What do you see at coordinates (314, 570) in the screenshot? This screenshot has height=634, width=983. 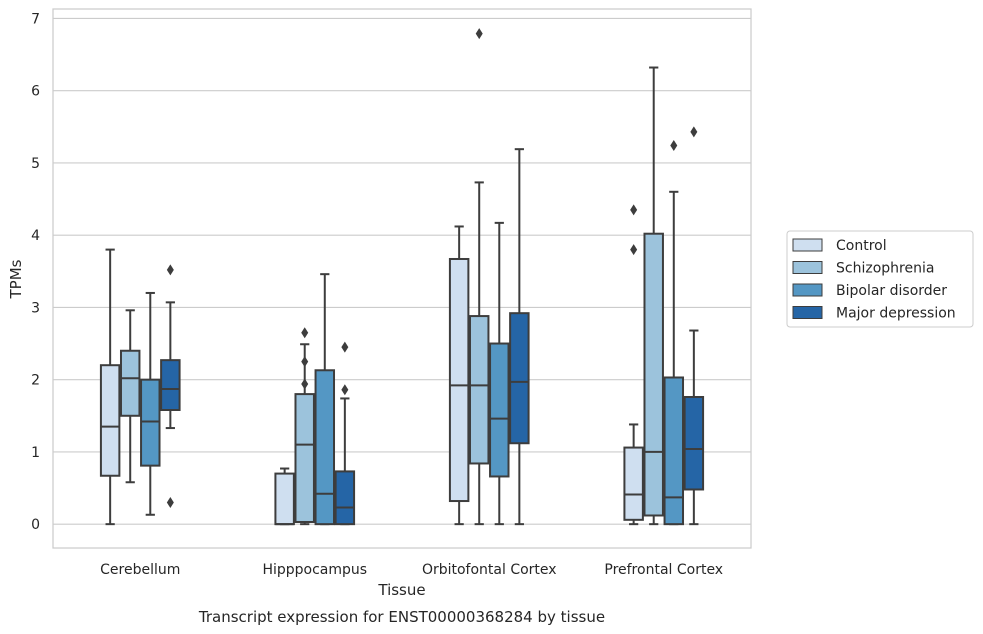 I see `x-tick-label: Hipppocampus` at bounding box center [314, 570].